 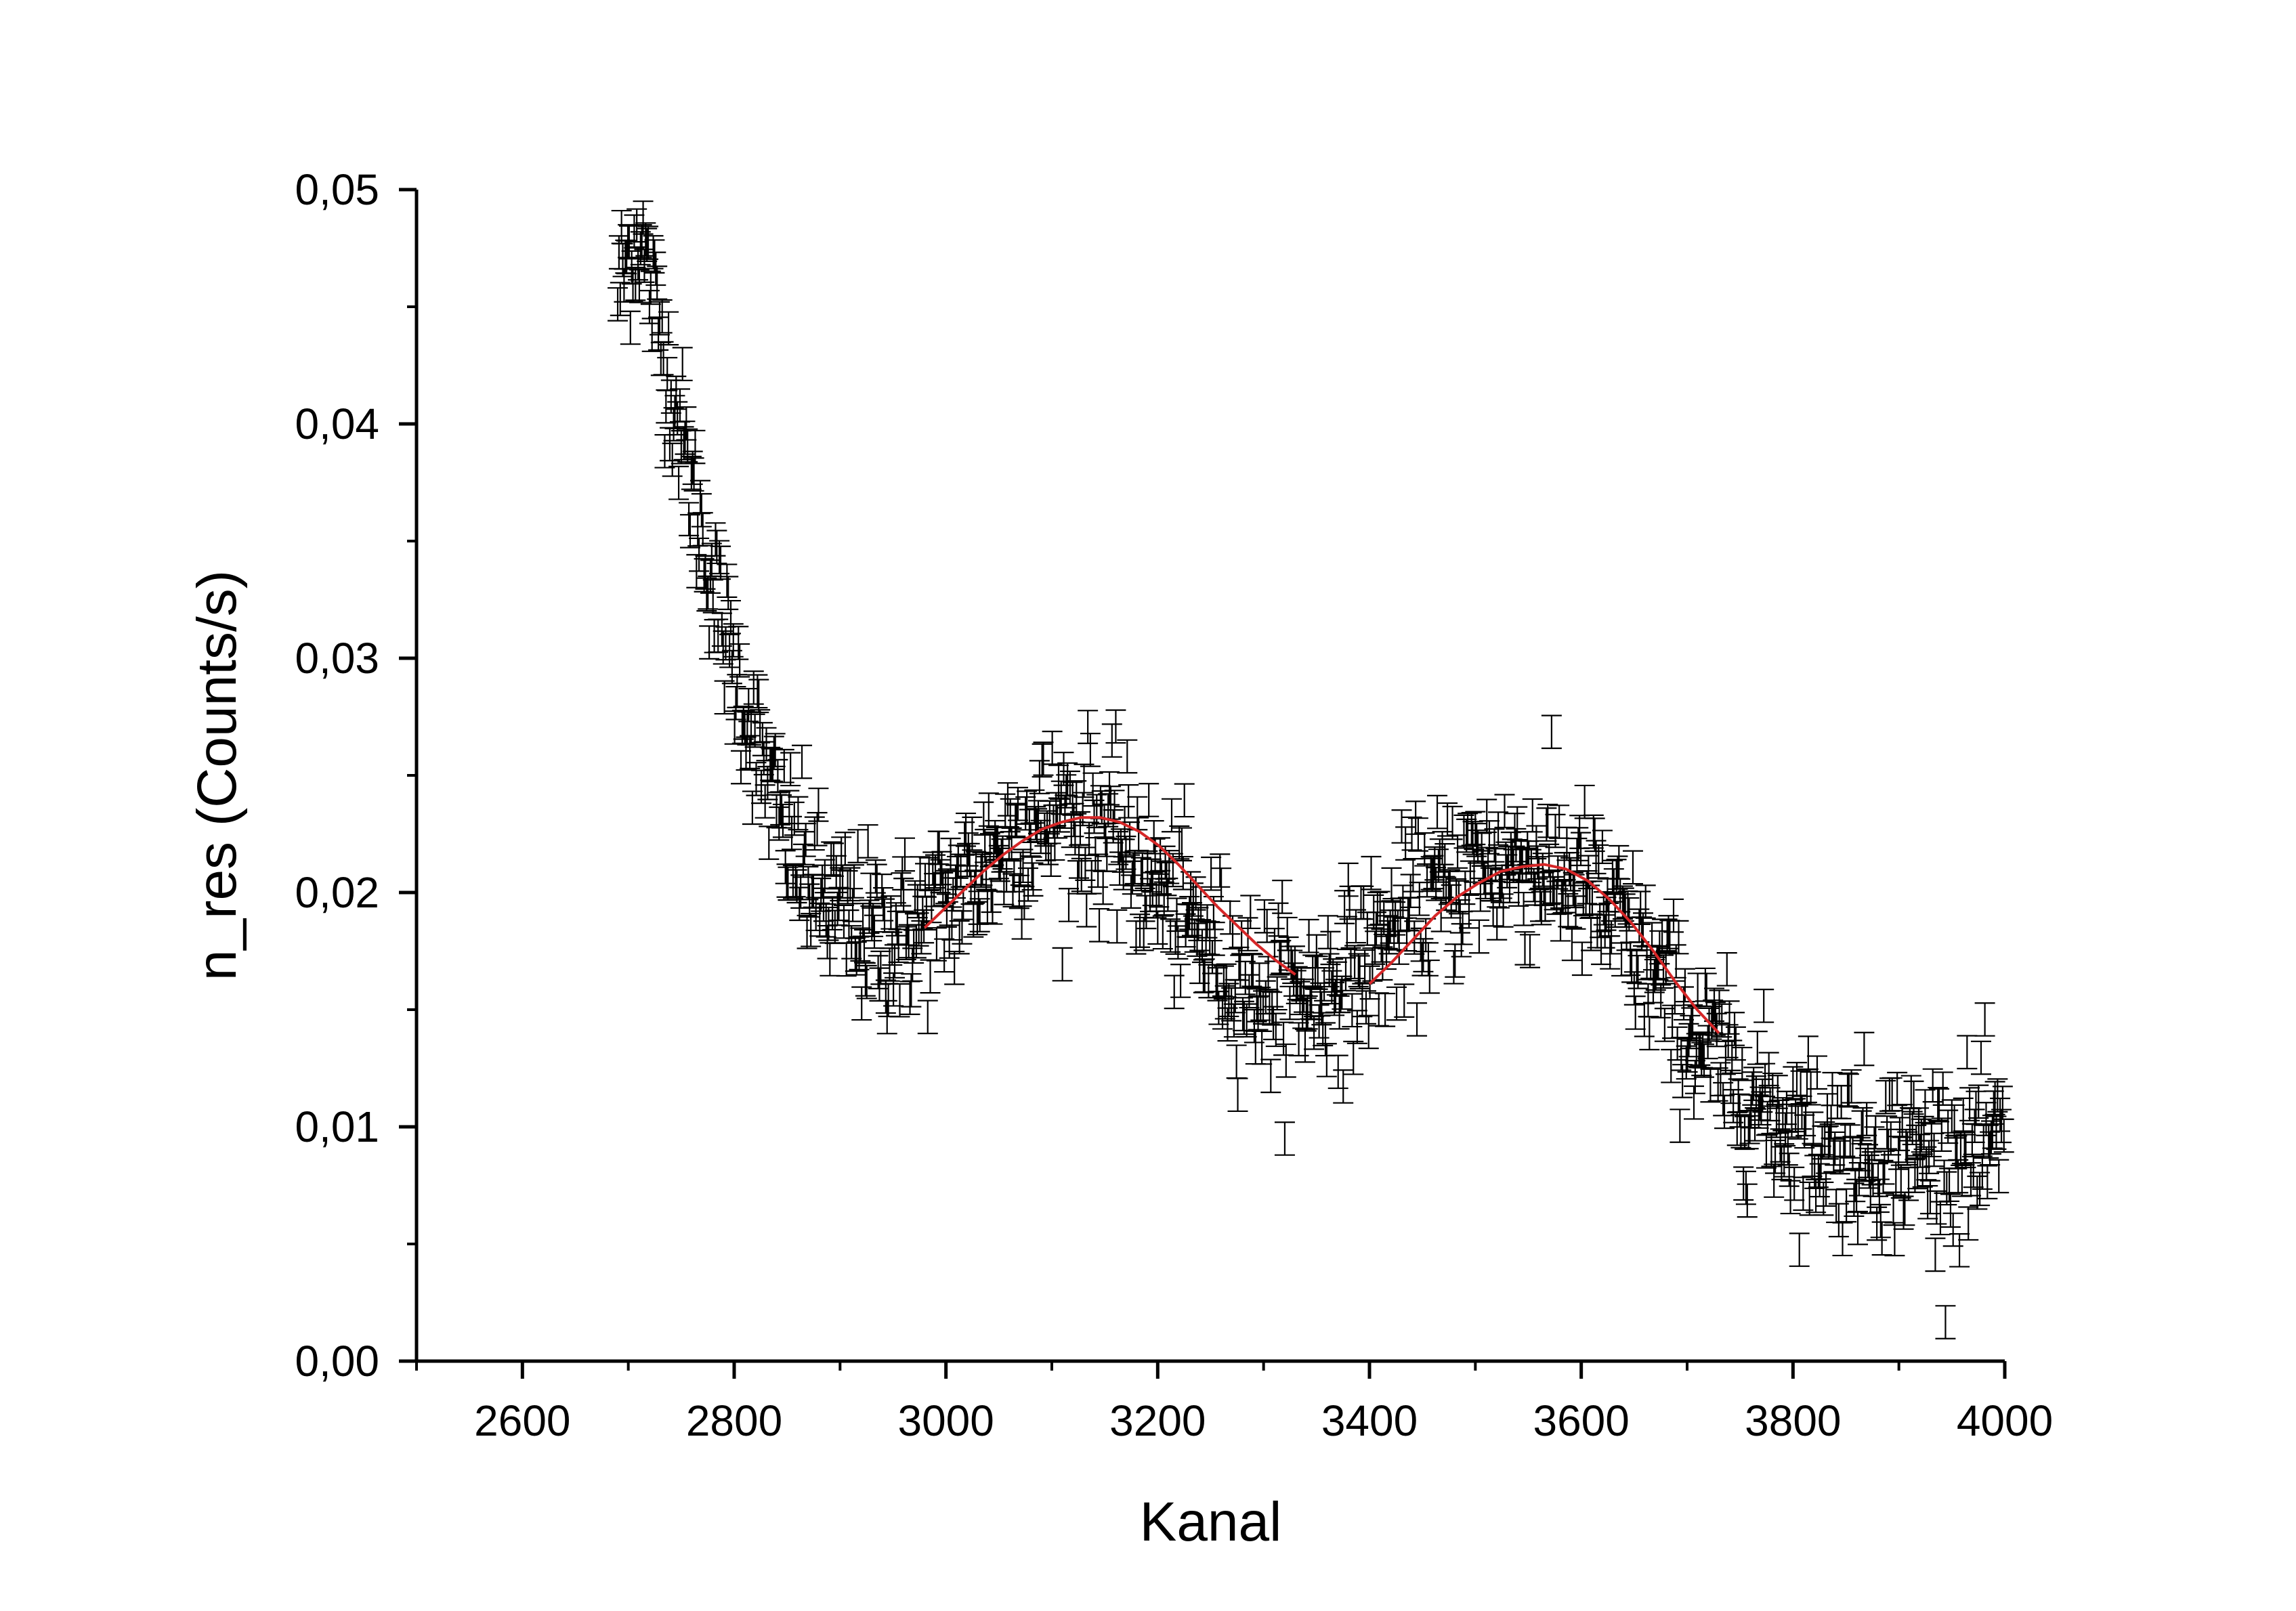 I want to click on y-tick-label: 0,04, so click(x=337, y=424).